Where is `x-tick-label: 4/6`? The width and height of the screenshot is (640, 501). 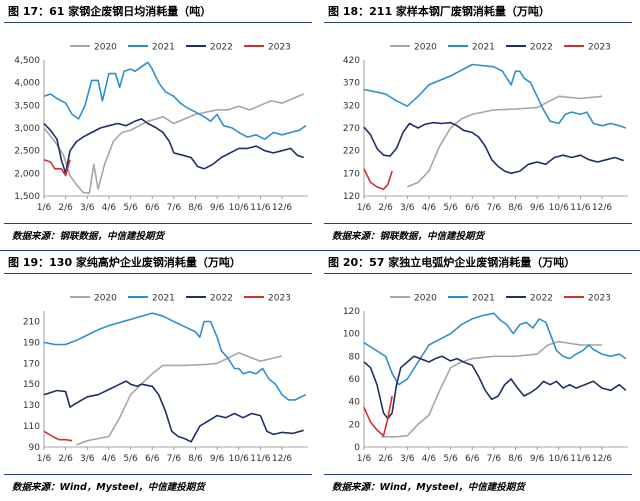 x-tick-label: 4/6 is located at coordinates (109, 459).